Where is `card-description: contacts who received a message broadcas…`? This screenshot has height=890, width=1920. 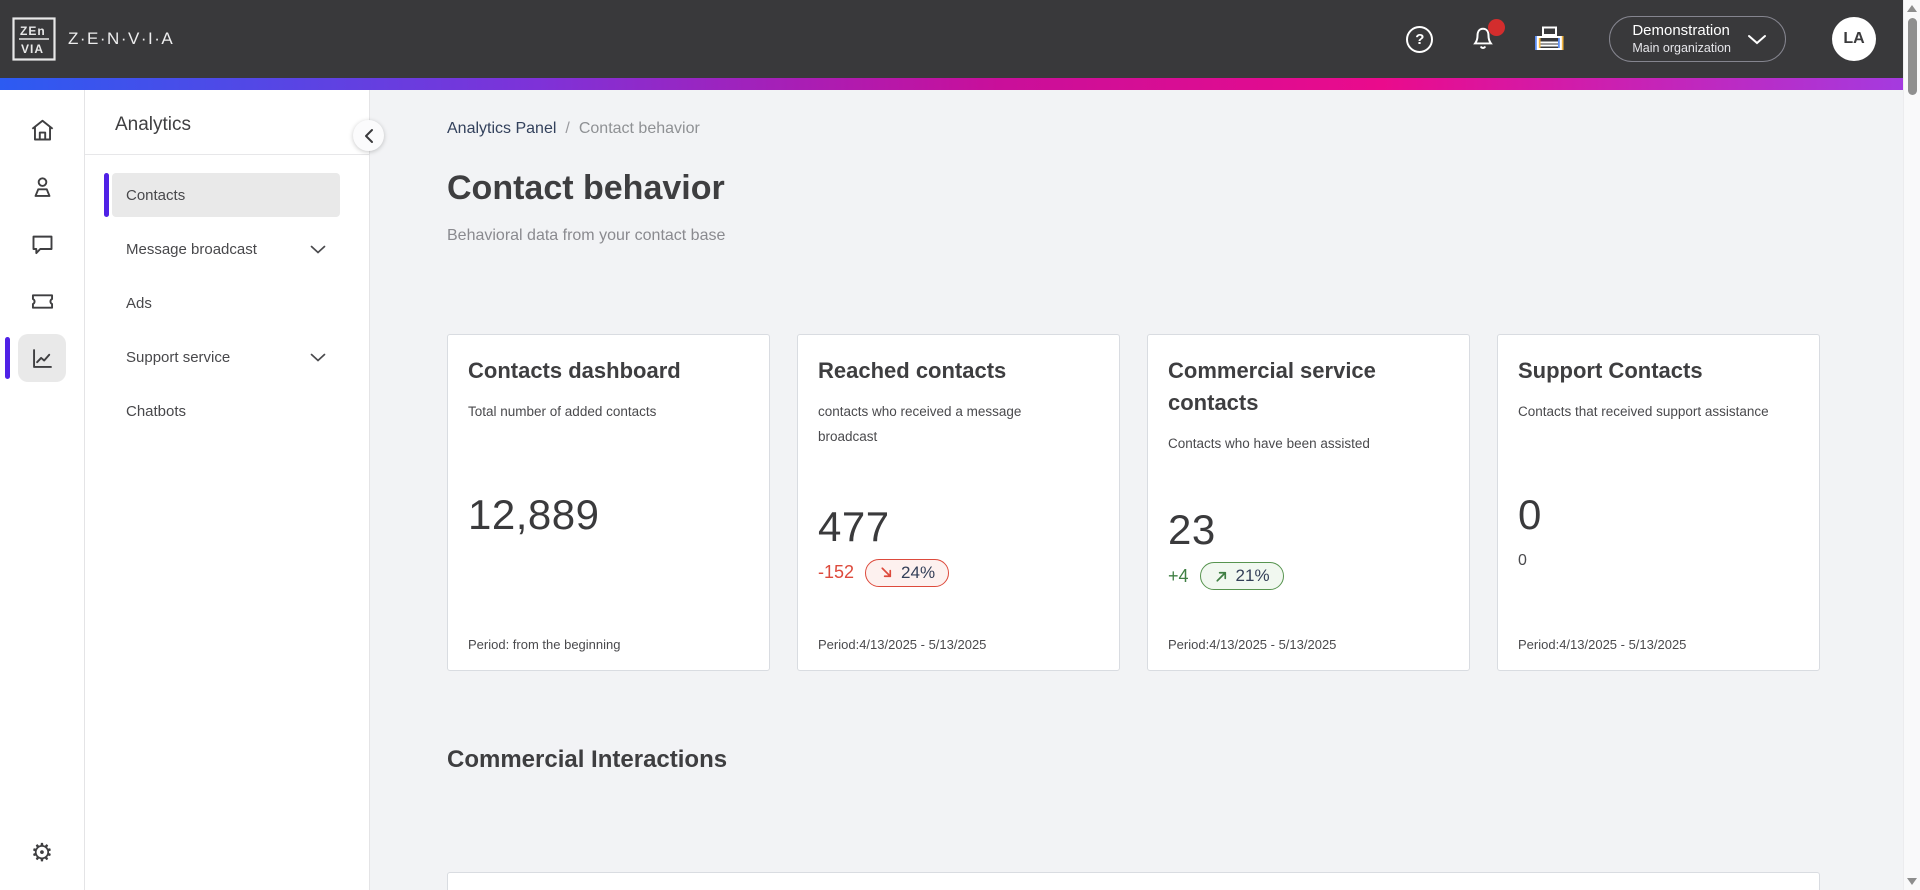 card-description: contacts who received a message broadcas… is located at coordinates (920, 423).